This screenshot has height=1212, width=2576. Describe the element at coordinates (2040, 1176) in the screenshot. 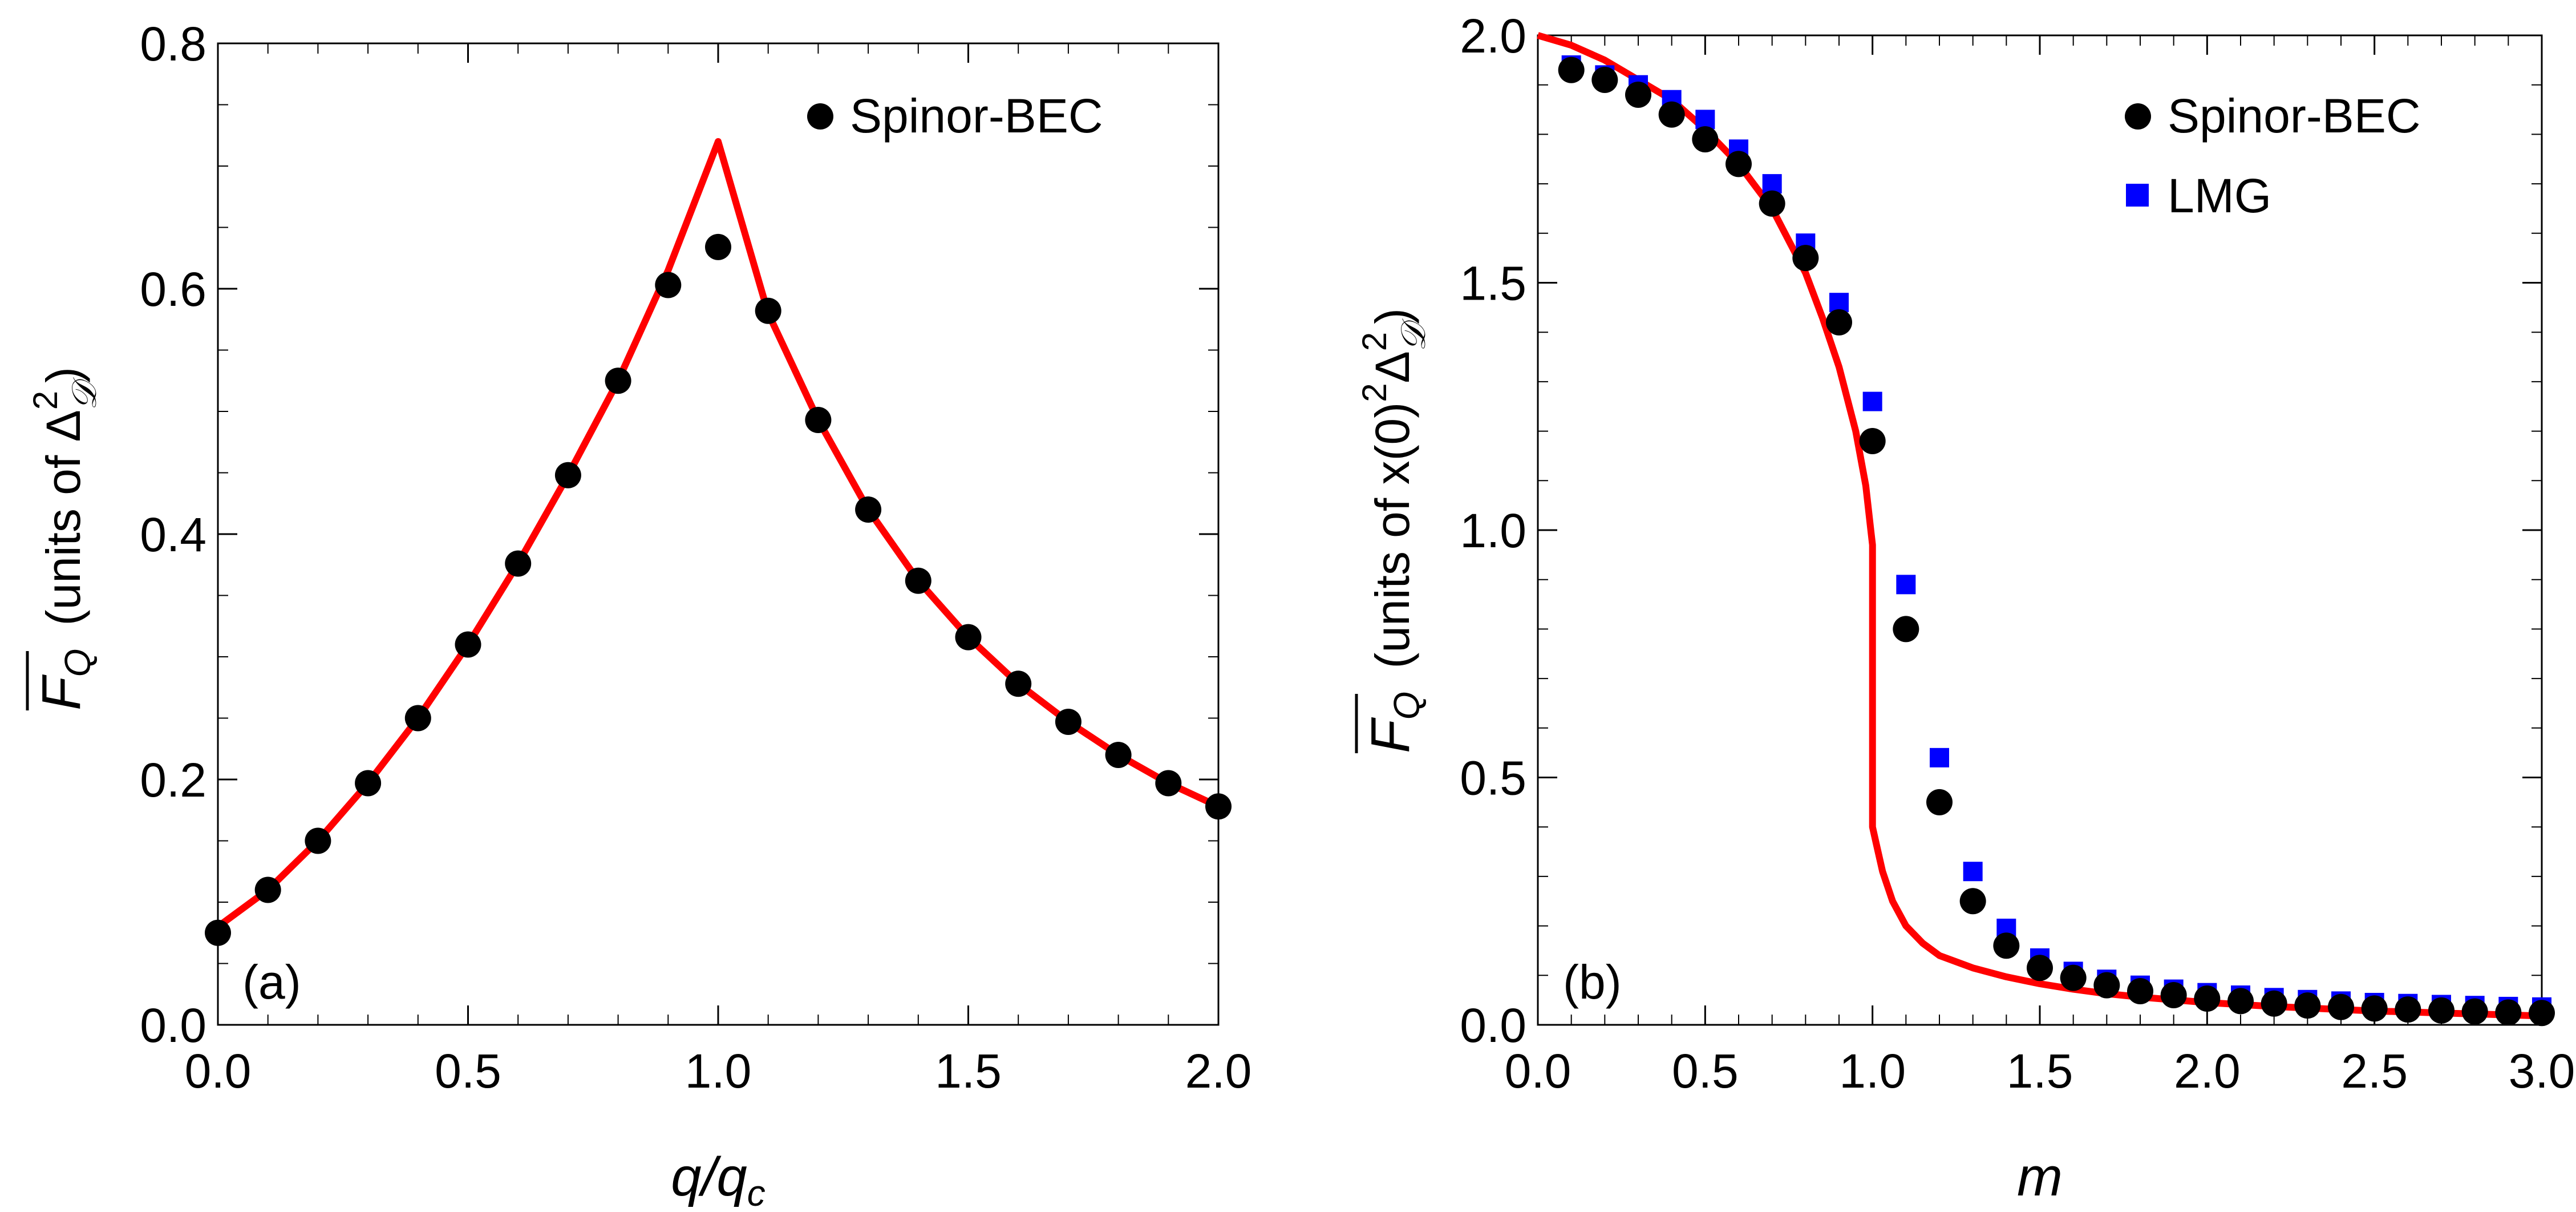

I see `panel-b-x-axis-label: m` at that location.